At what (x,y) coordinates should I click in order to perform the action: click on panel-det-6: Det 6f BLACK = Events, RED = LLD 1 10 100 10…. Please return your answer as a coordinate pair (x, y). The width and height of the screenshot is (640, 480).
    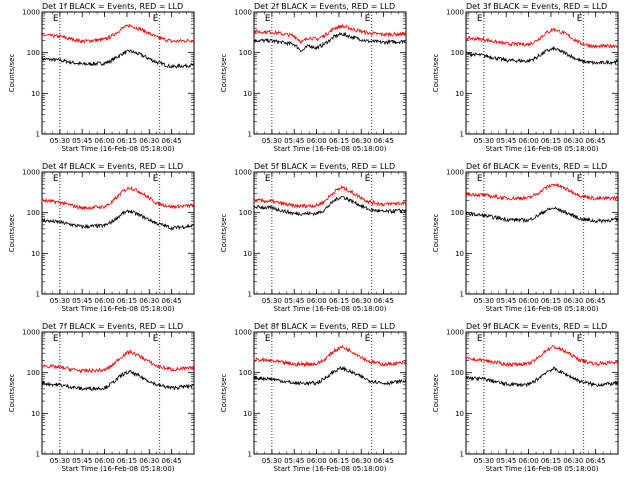
    Looking at the image, I should click on (525, 237).